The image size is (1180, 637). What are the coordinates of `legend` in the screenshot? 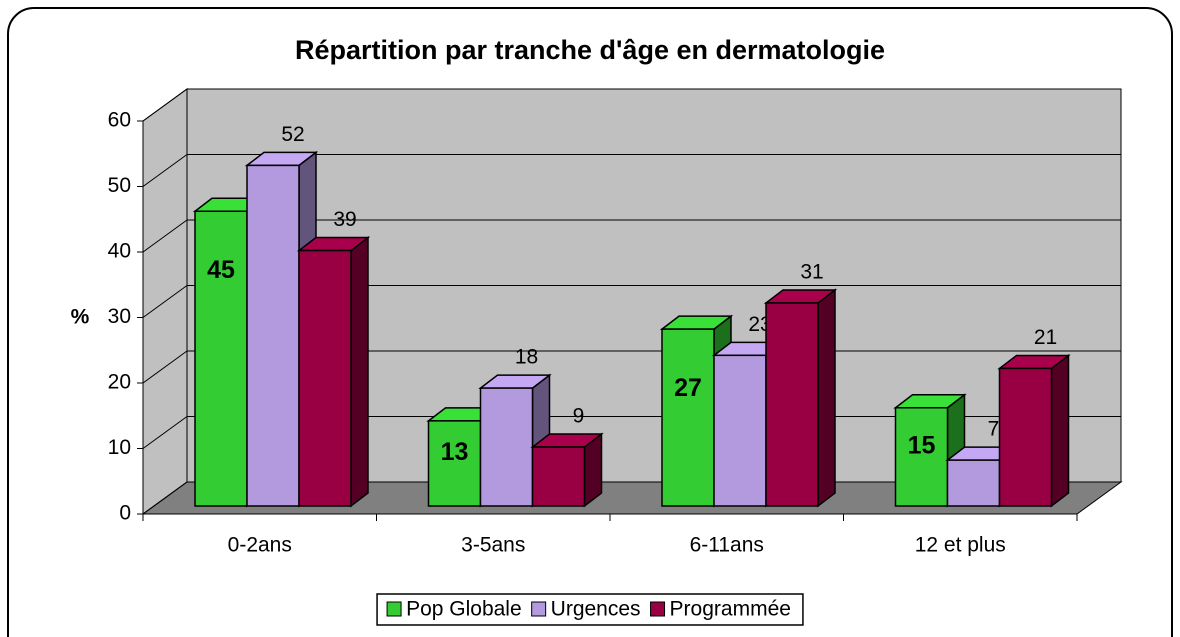 It's located at (590, 609).